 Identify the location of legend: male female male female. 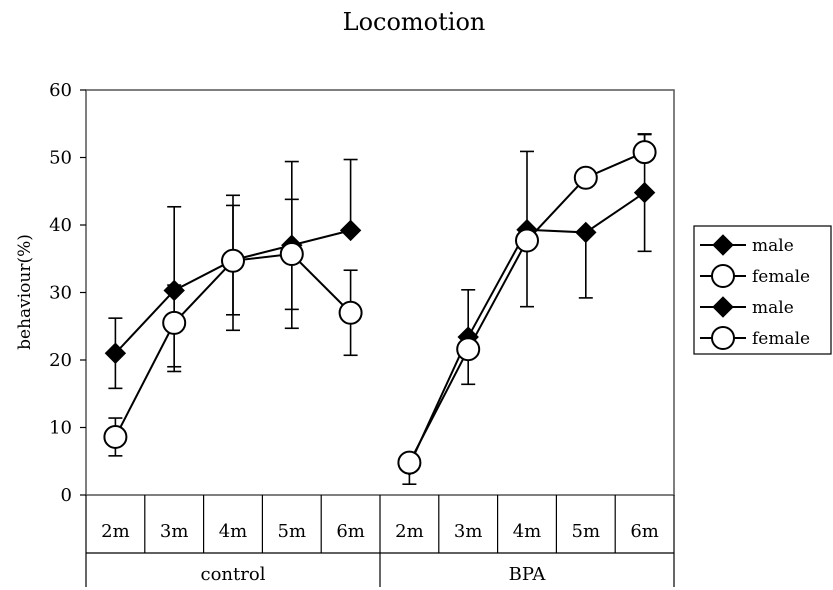
(762, 290).